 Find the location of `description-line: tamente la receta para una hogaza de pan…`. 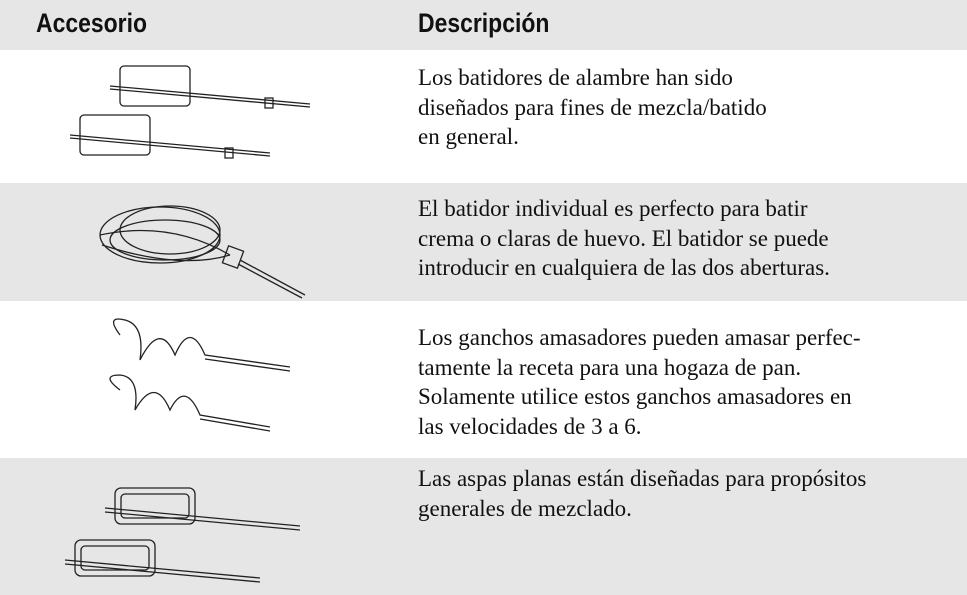

description-line: tamente la receta para una hogaza de pan… is located at coordinates (610, 367).